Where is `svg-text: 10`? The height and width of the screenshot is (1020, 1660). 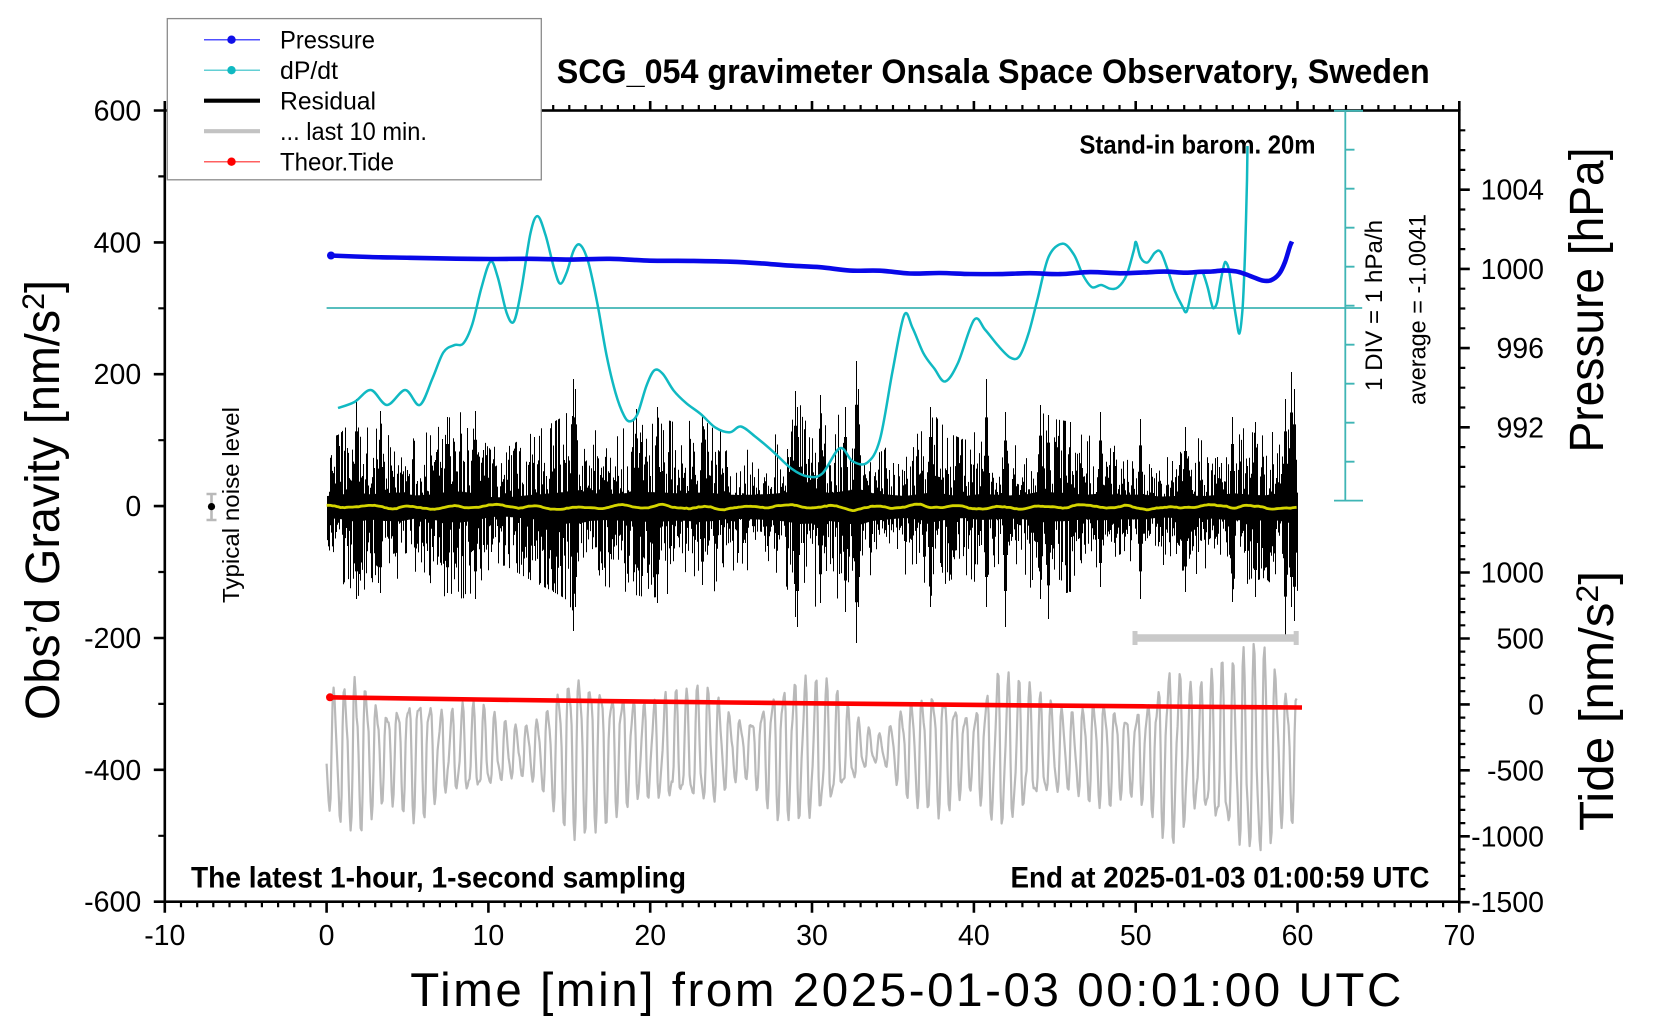 svg-text: 10 is located at coordinates (489, 936).